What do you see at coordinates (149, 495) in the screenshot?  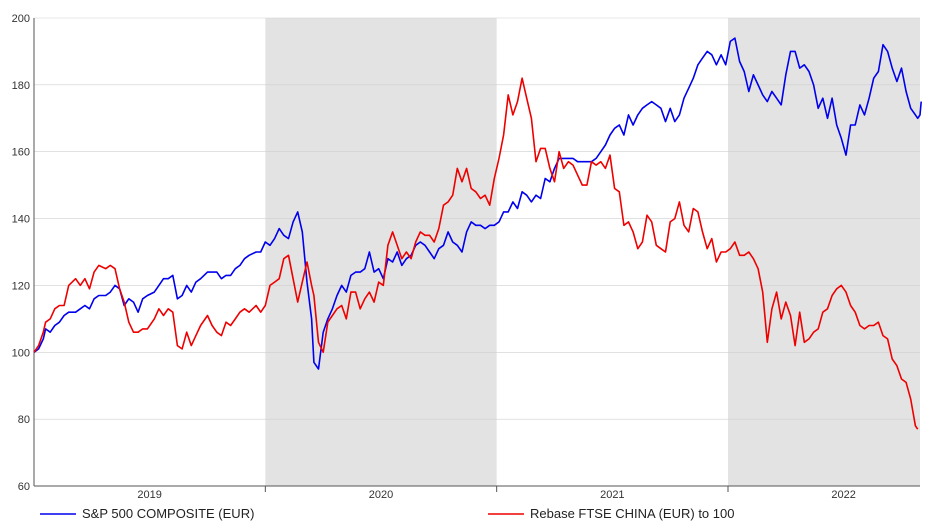 I see `x-tick-label-2019: 2019` at bounding box center [149, 495].